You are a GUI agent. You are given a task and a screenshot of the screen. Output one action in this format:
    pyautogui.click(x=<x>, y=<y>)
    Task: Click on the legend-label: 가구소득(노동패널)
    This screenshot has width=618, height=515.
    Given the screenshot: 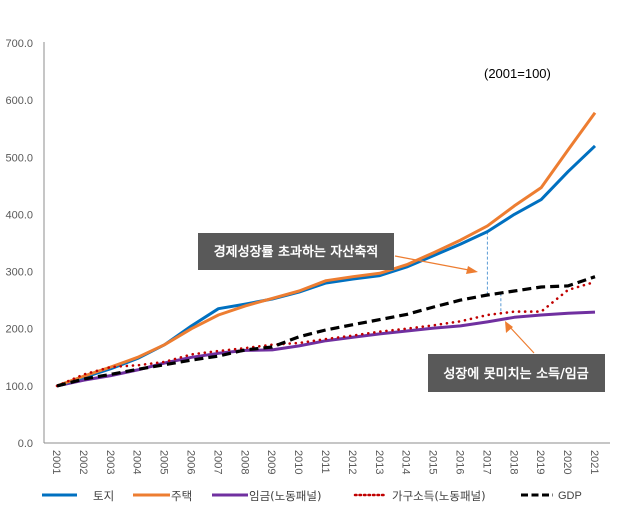 What is the action you would take?
    pyautogui.click(x=439, y=496)
    